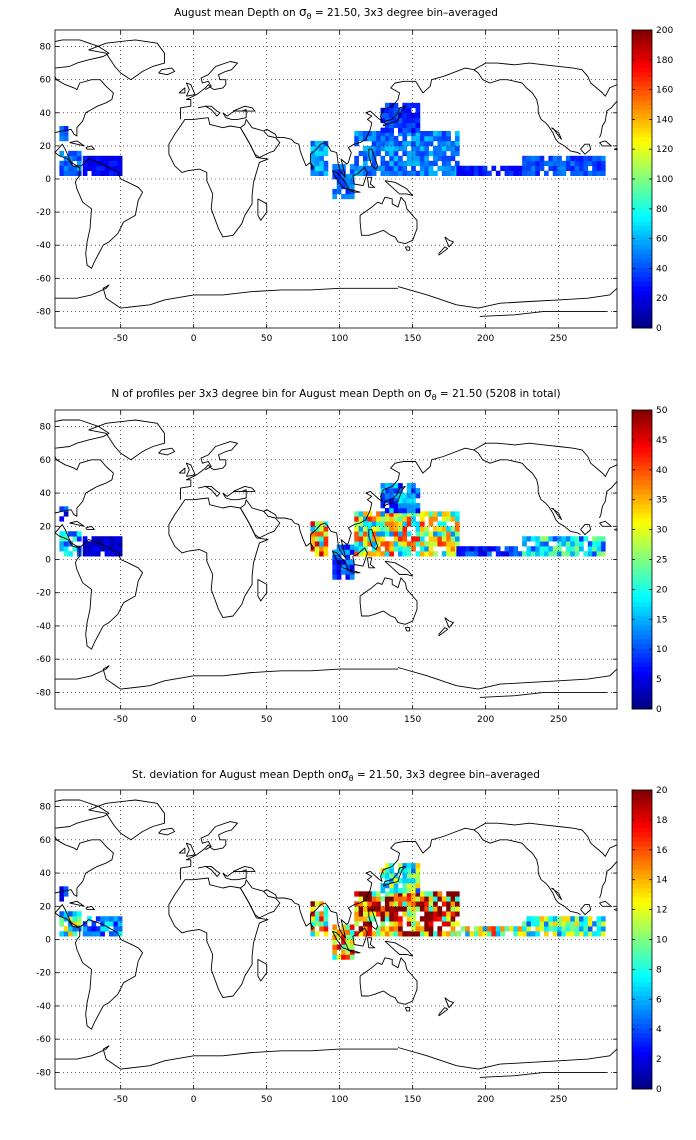 The height and width of the screenshot is (1140, 696). I want to click on colorbar-tick-label: 4, so click(659, 1030).